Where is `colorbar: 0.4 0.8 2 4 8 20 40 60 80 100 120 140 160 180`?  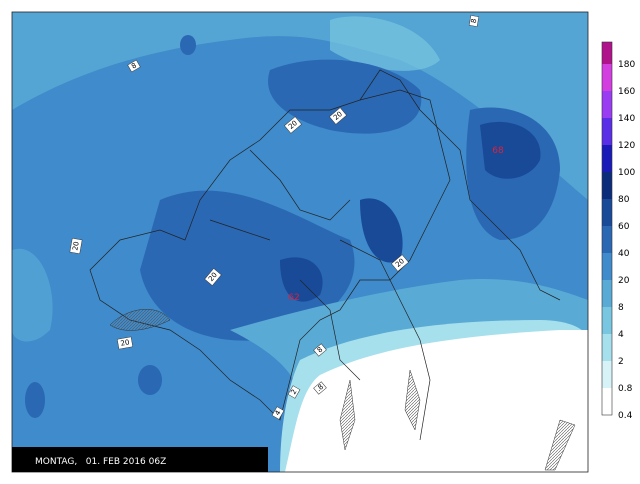
colorbar: 0.4 0.8 2 4 8 20 40 60 80 100 120 140 160 180 is located at coordinates (618, 231).